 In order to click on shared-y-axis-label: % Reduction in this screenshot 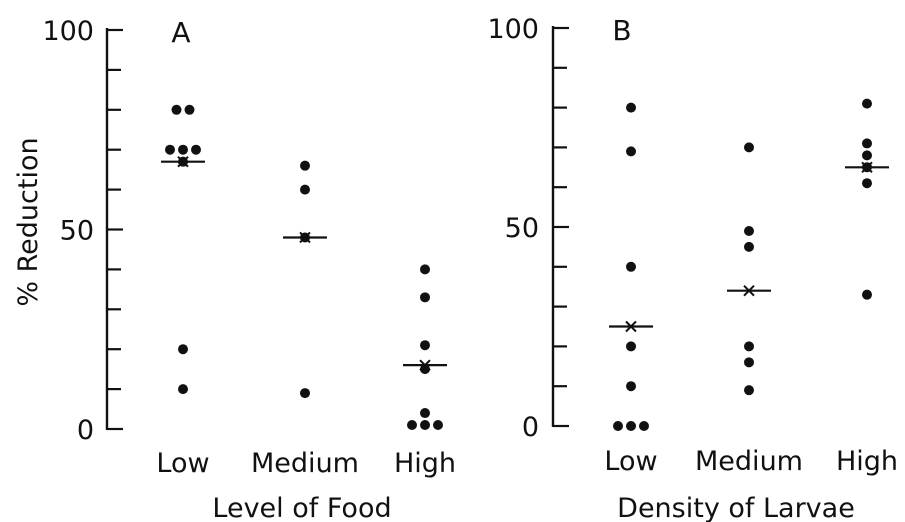, I will do `click(28, 221)`.